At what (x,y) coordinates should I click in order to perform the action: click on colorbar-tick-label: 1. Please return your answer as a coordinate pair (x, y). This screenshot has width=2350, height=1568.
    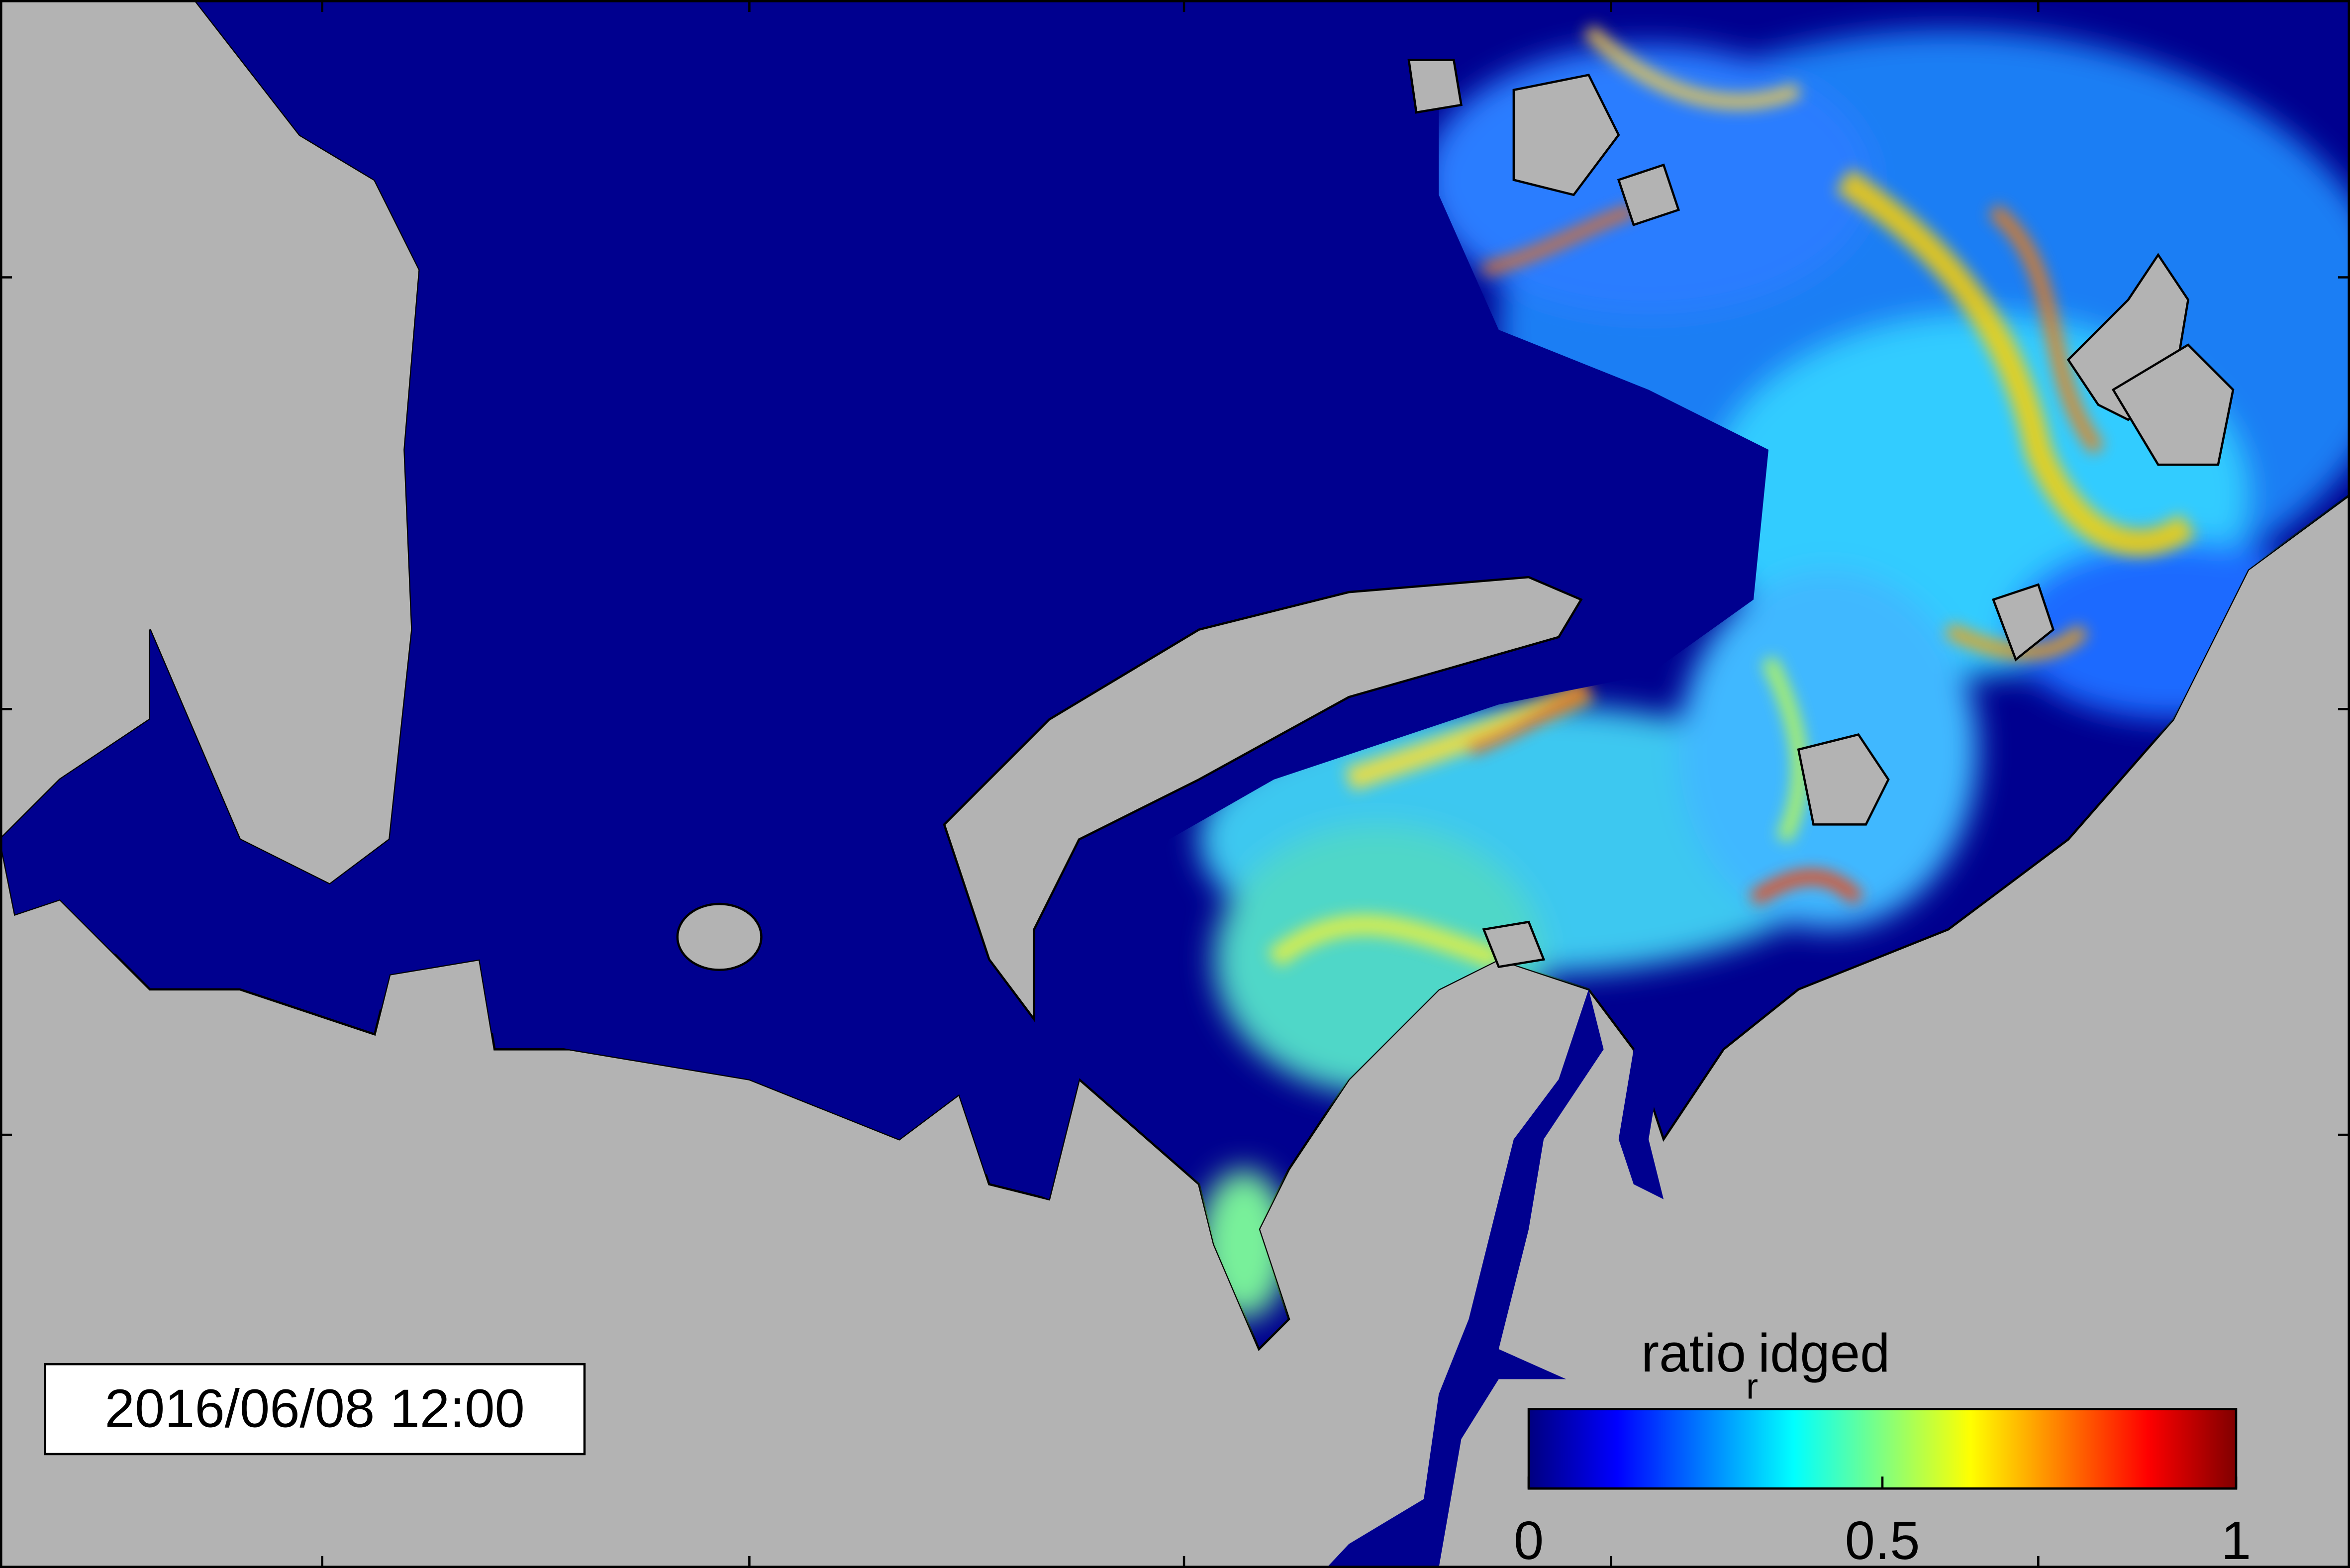
    Looking at the image, I should click on (2236, 1539).